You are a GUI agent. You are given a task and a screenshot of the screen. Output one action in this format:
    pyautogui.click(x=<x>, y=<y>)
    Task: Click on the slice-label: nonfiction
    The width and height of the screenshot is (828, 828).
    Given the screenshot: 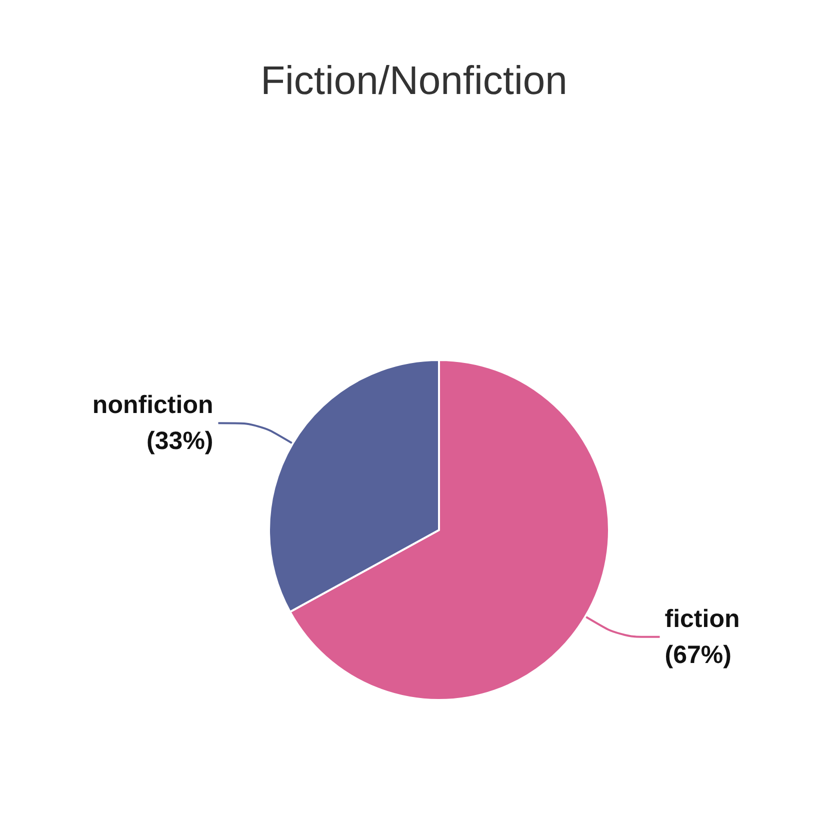 What is the action you would take?
    pyautogui.click(x=153, y=405)
    